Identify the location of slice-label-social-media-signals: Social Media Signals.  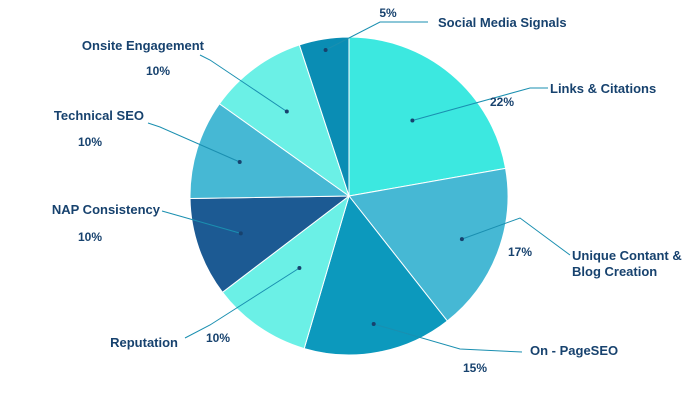
(502, 22).